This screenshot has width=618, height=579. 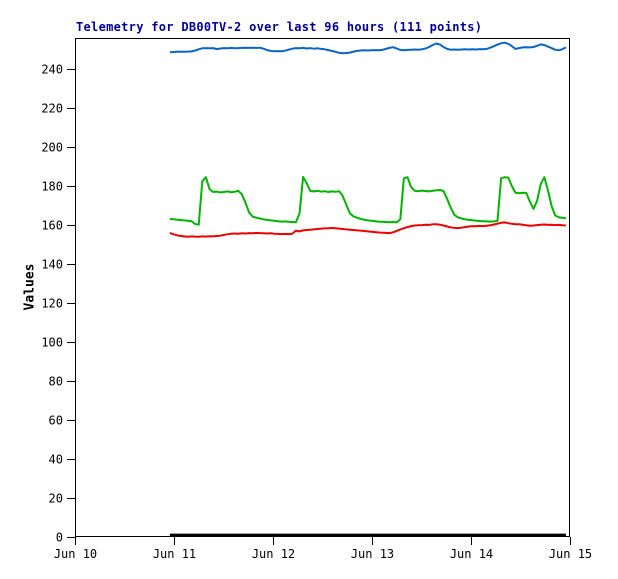 I want to click on y-tick-label: 200, so click(x=52, y=148).